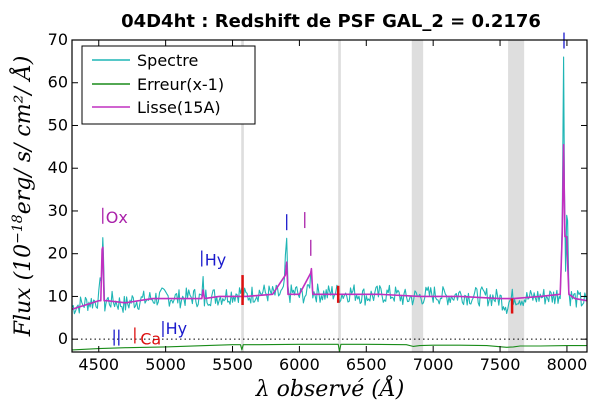  I want to click on y-axis-label-prefix: Flux (10, so click(23, 290).